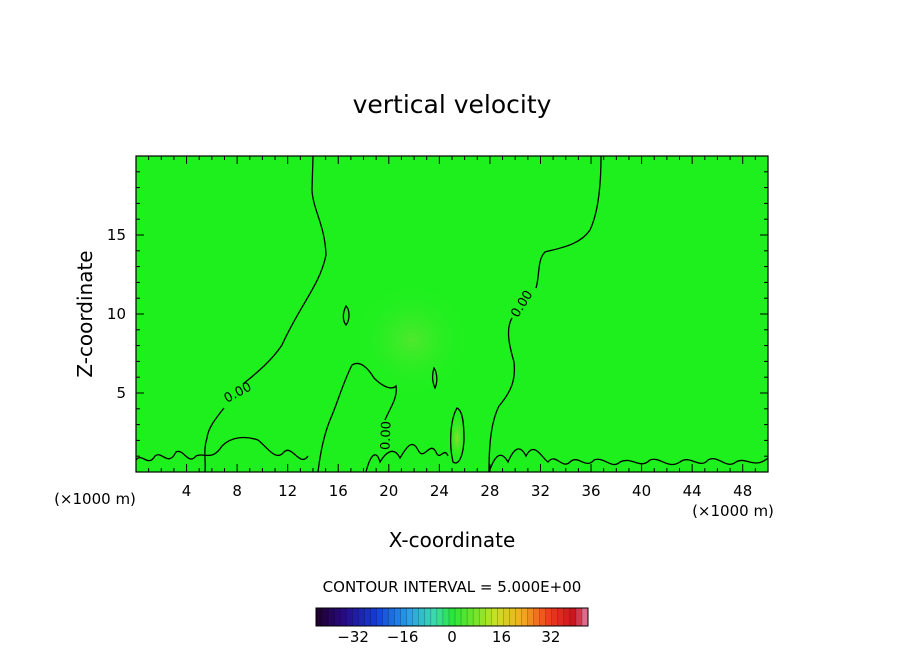 This screenshot has height=658, width=904. What do you see at coordinates (237, 491) in the screenshot?
I see `x-tick-label: 8` at bounding box center [237, 491].